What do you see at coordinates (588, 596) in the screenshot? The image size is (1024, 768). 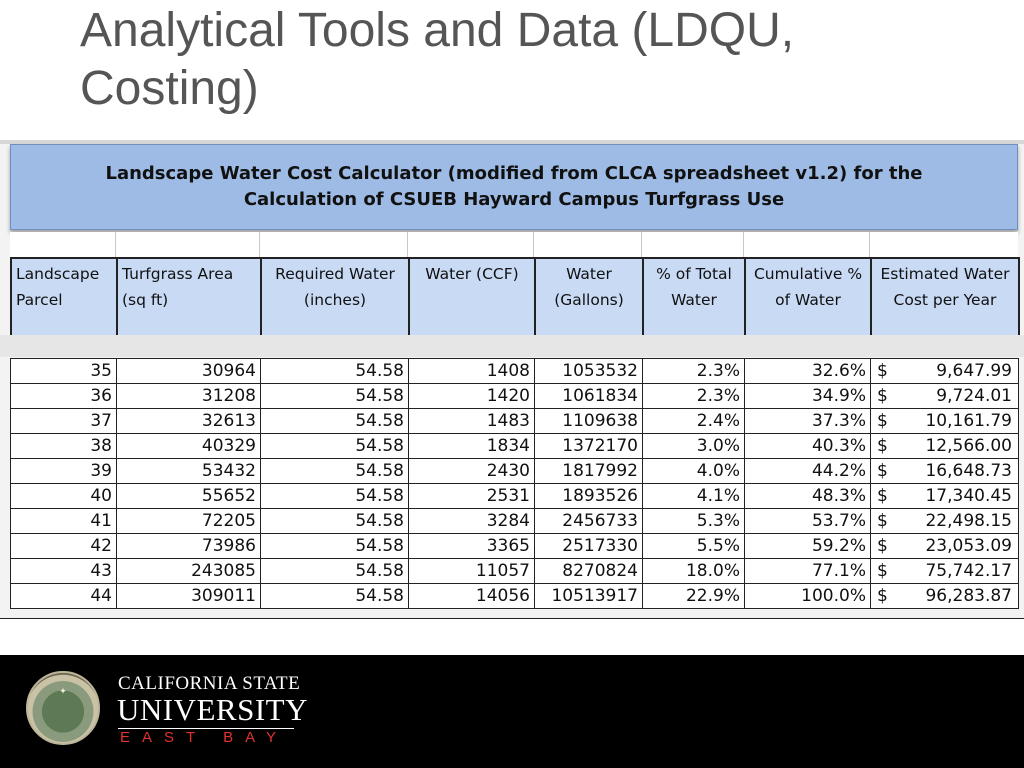 I see `cell-water-gallons: 10513917` at bounding box center [588, 596].